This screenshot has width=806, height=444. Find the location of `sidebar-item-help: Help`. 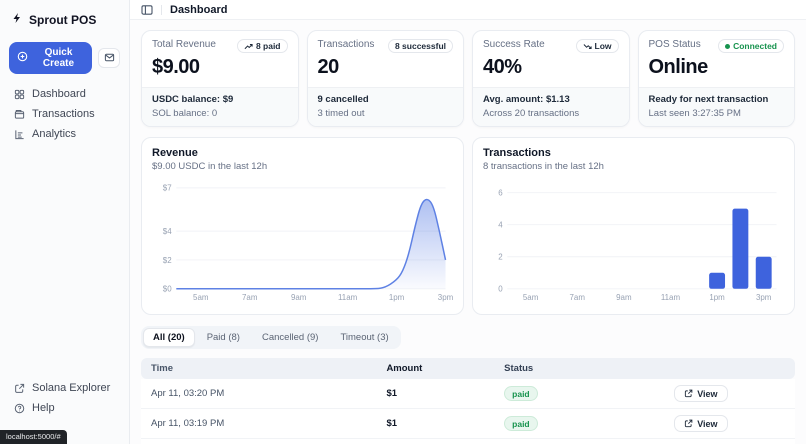

sidebar-item-help: Help is located at coordinates (64, 408).